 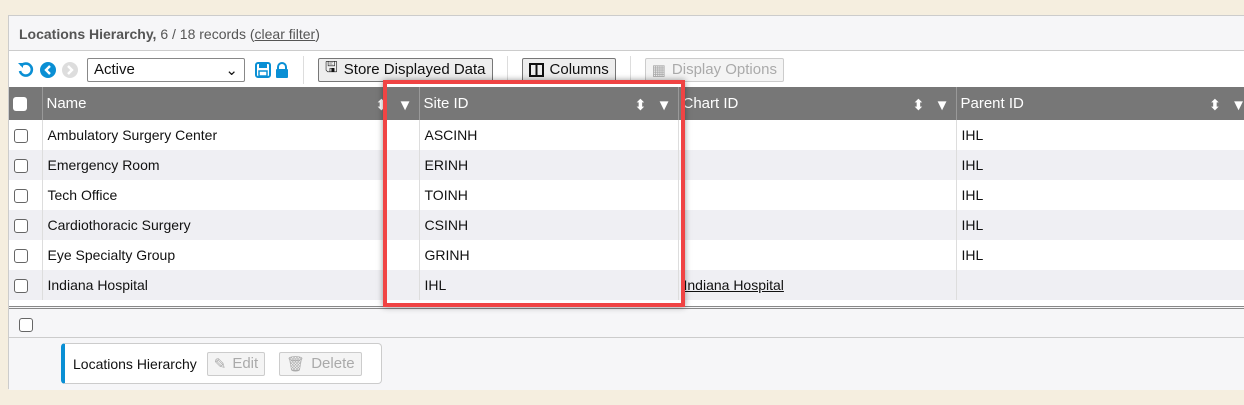 I want to click on cell-name: Emergency Room, so click(x=231, y=165).